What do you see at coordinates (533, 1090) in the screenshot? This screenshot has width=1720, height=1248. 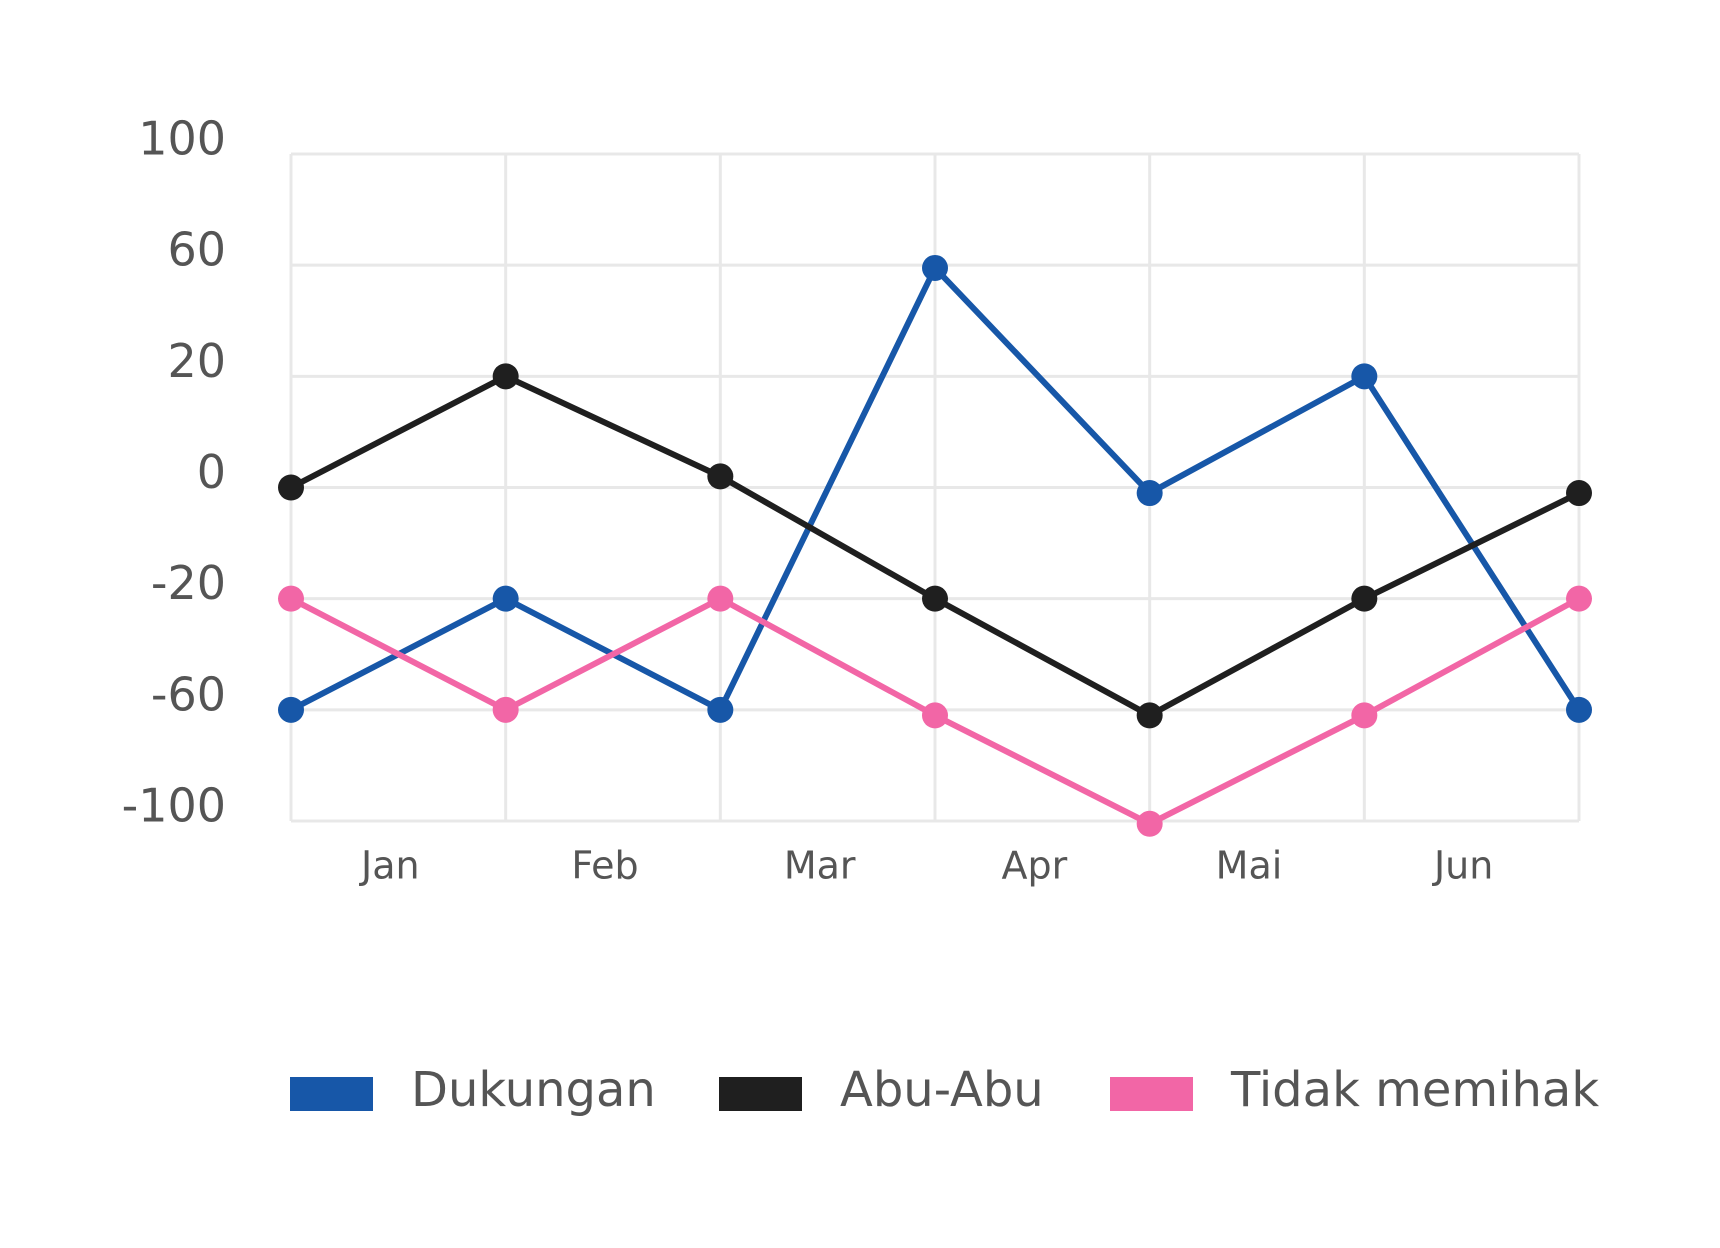 I see `legend-label: Dukungan` at bounding box center [533, 1090].